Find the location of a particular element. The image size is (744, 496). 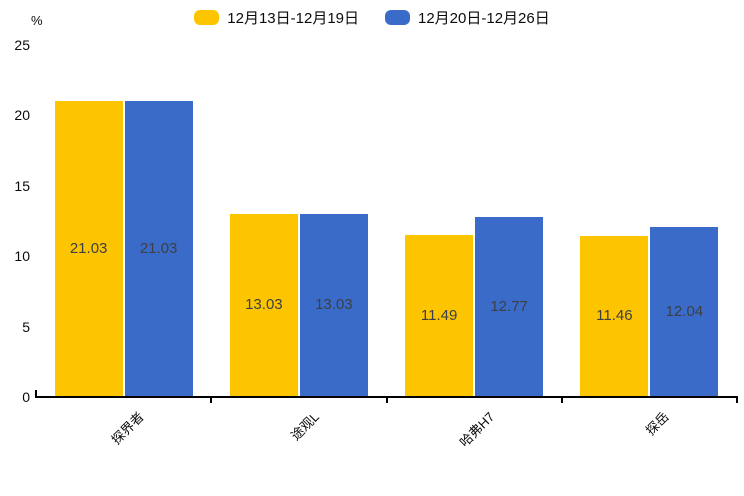

bar-探岳-series-1: 11.46 is located at coordinates (614, 315).